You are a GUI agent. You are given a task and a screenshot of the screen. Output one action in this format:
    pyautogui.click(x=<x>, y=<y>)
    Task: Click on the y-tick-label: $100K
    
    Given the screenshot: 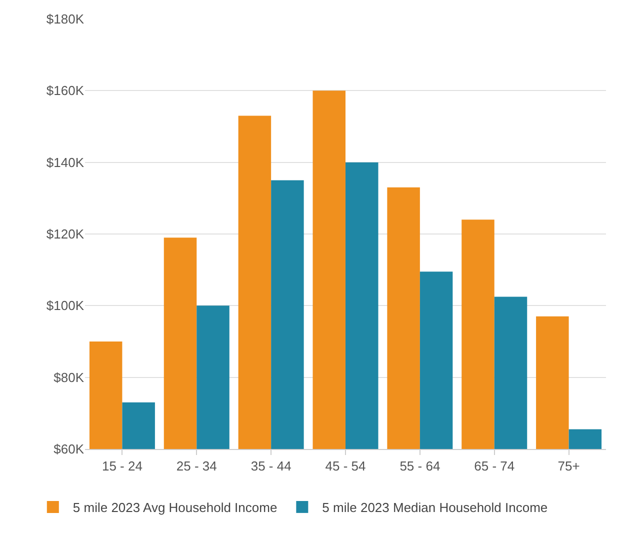 What is the action you would take?
    pyautogui.click(x=65, y=306)
    